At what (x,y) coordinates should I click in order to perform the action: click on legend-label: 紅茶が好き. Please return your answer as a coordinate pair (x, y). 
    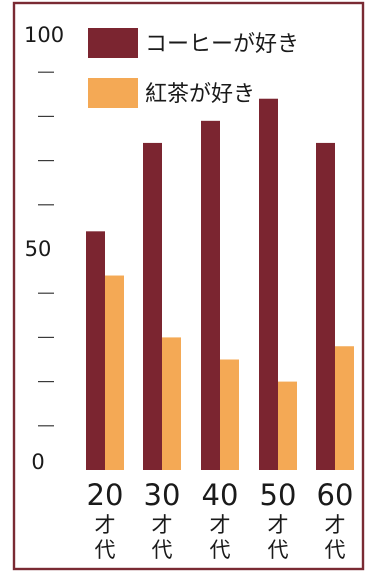
    Looking at the image, I should click on (200, 94).